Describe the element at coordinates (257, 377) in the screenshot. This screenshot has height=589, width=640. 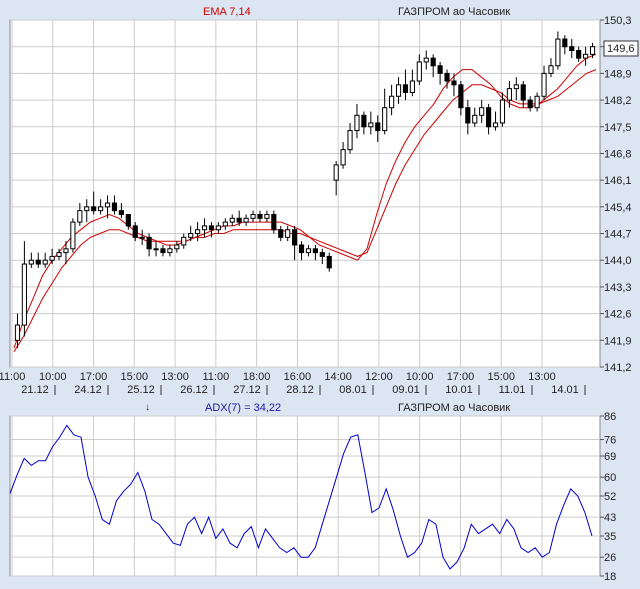
I see `time-tick-label: 18:00` at that location.